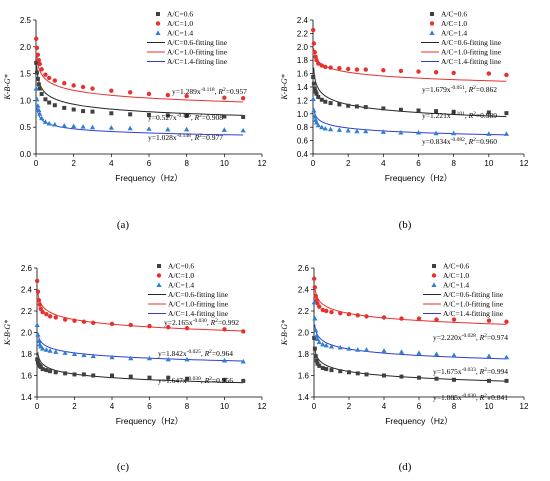  What do you see at coordinates (26, 47) in the screenshot?
I see `y-tick-label: 2.0` at bounding box center [26, 47].